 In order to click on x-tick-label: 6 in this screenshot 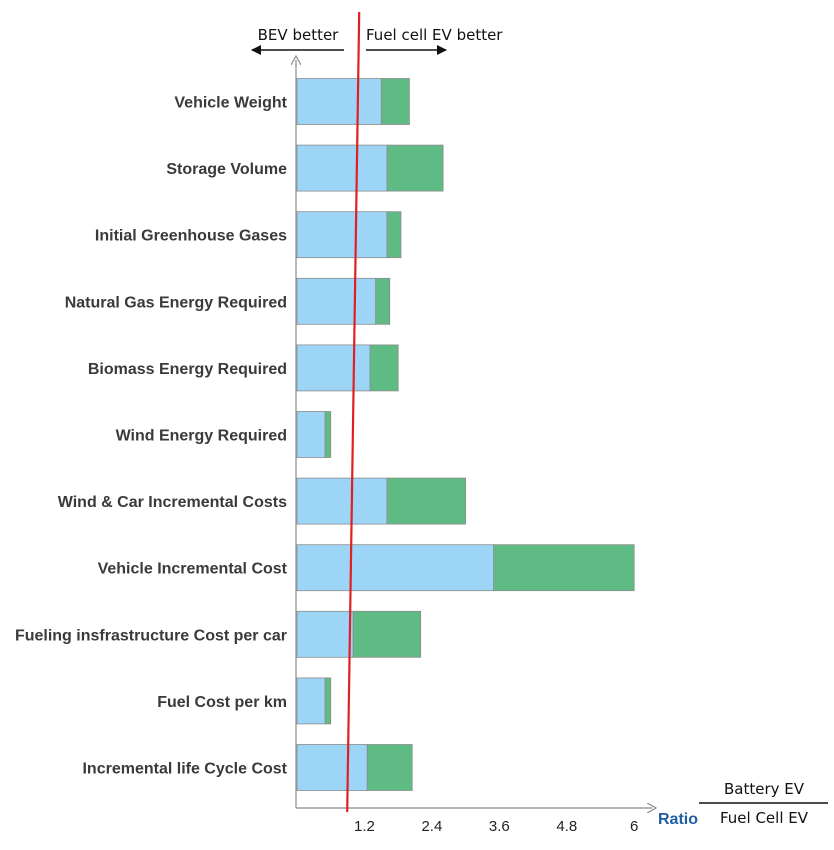, I will do `click(634, 826)`.